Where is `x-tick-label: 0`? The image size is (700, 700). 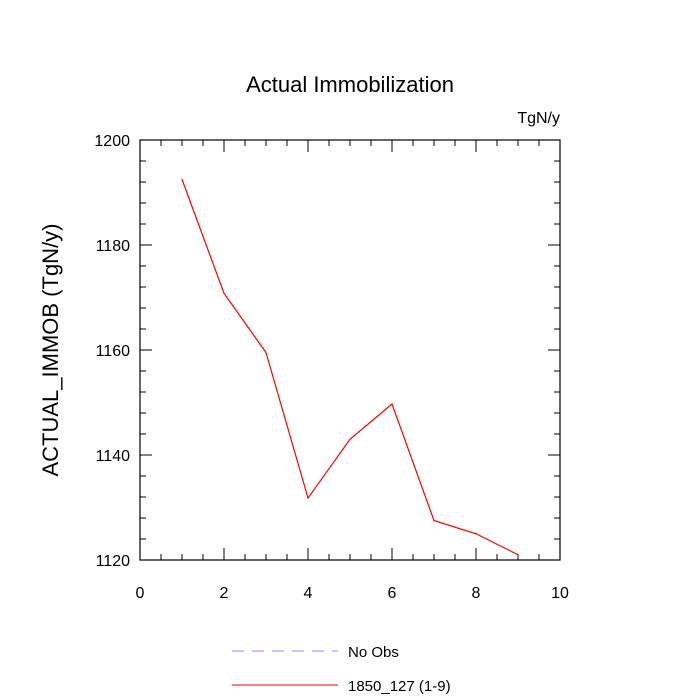
x-tick-label: 0 is located at coordinates (140, 593).